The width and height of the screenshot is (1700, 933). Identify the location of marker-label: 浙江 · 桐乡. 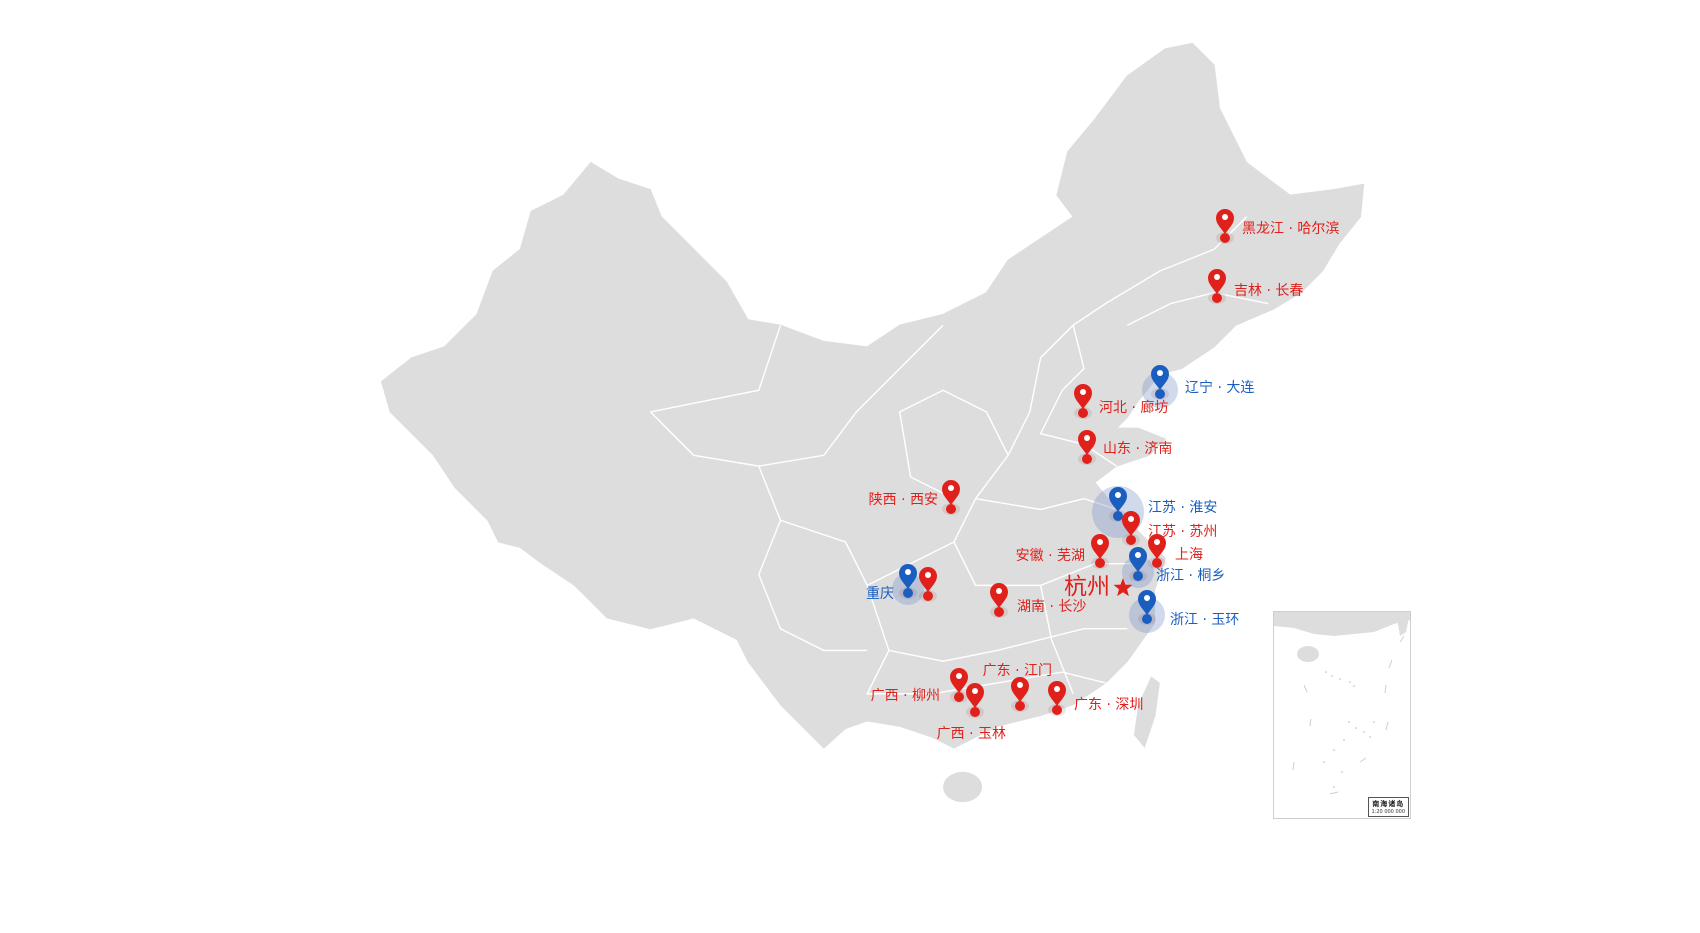
(1191, 576).